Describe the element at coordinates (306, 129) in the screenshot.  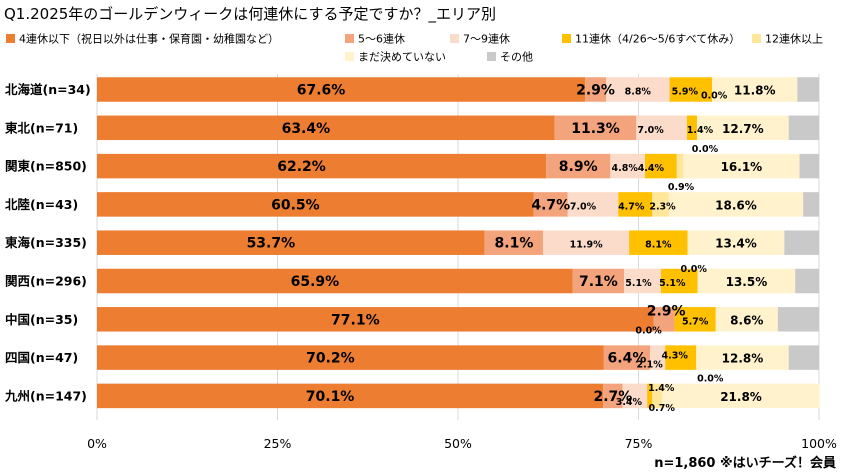
I see `value-label-r2-s1: 63.4%` at that location.